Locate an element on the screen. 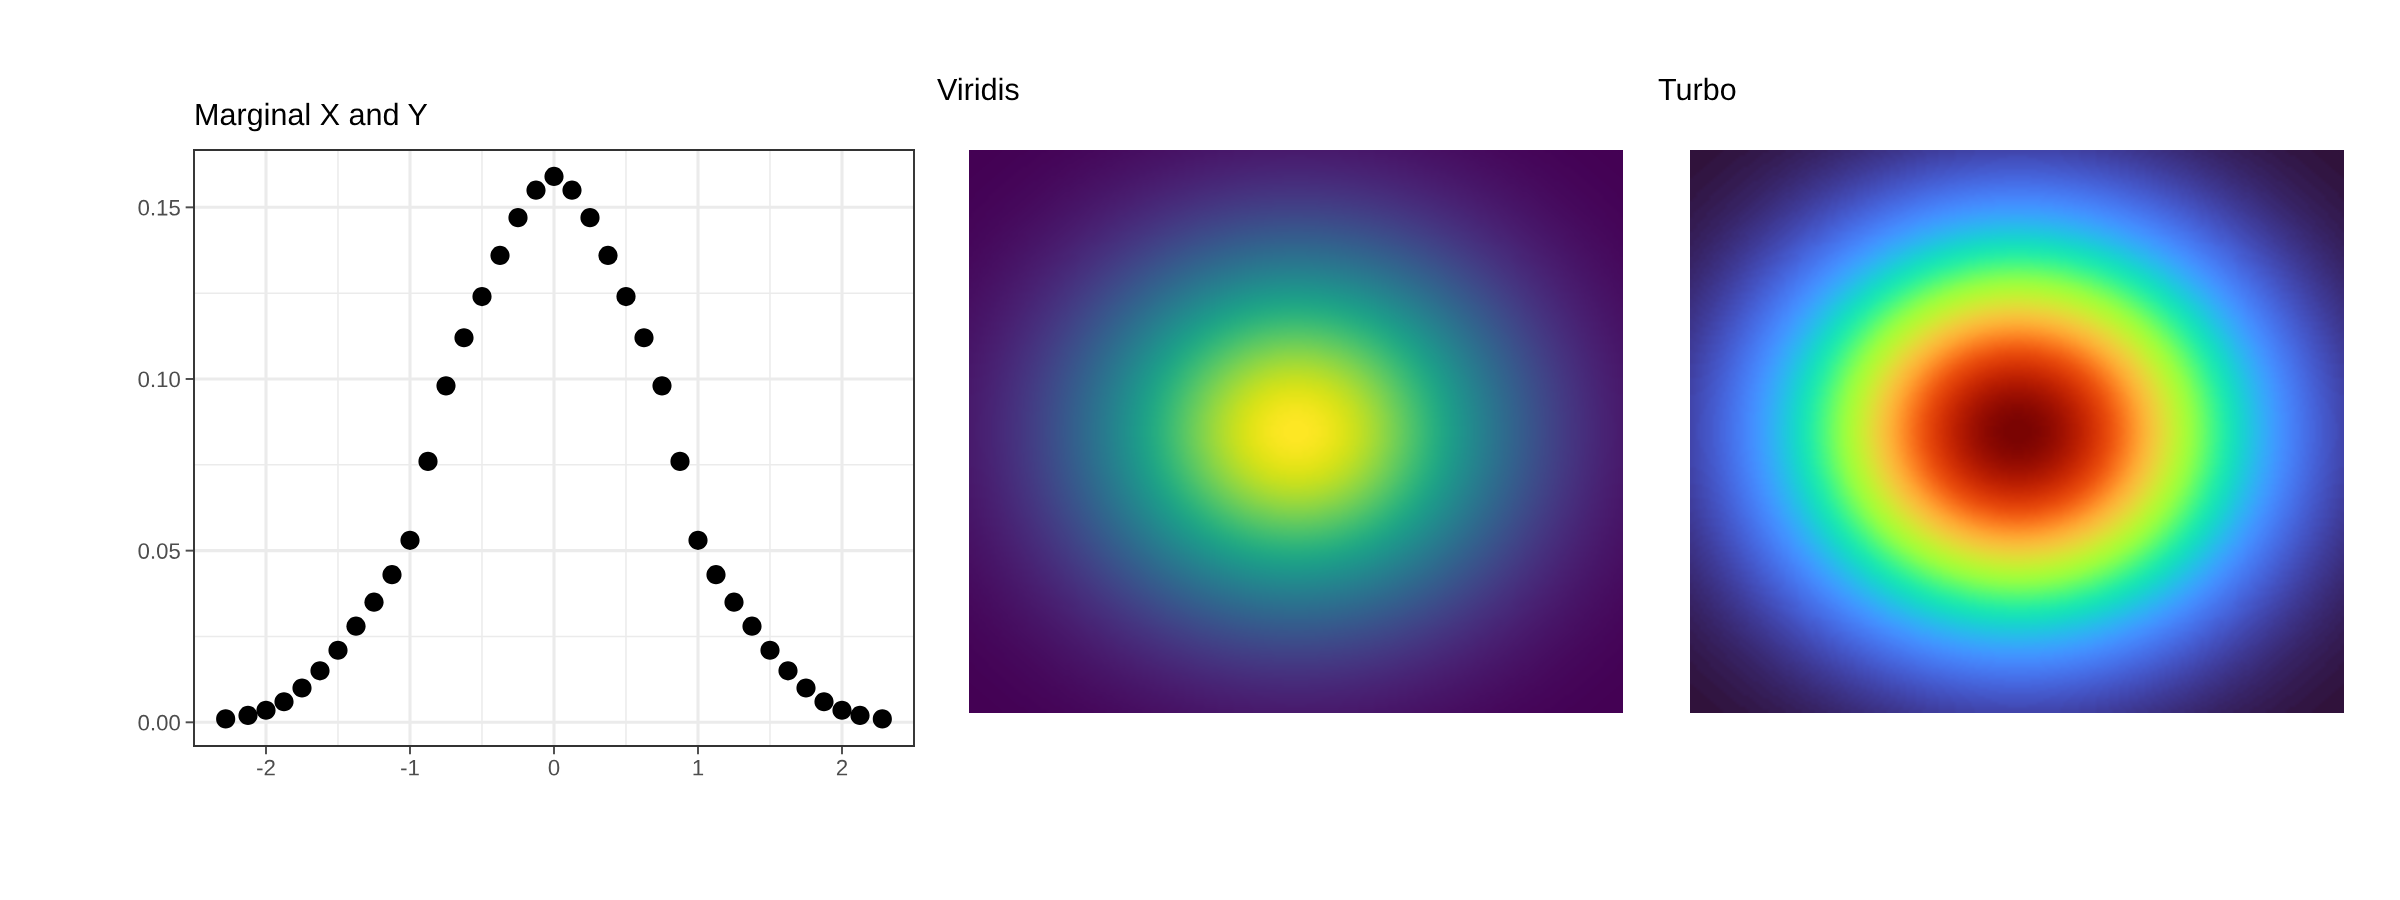  x-tick-label: 0 is located at coordinates (554, 767).